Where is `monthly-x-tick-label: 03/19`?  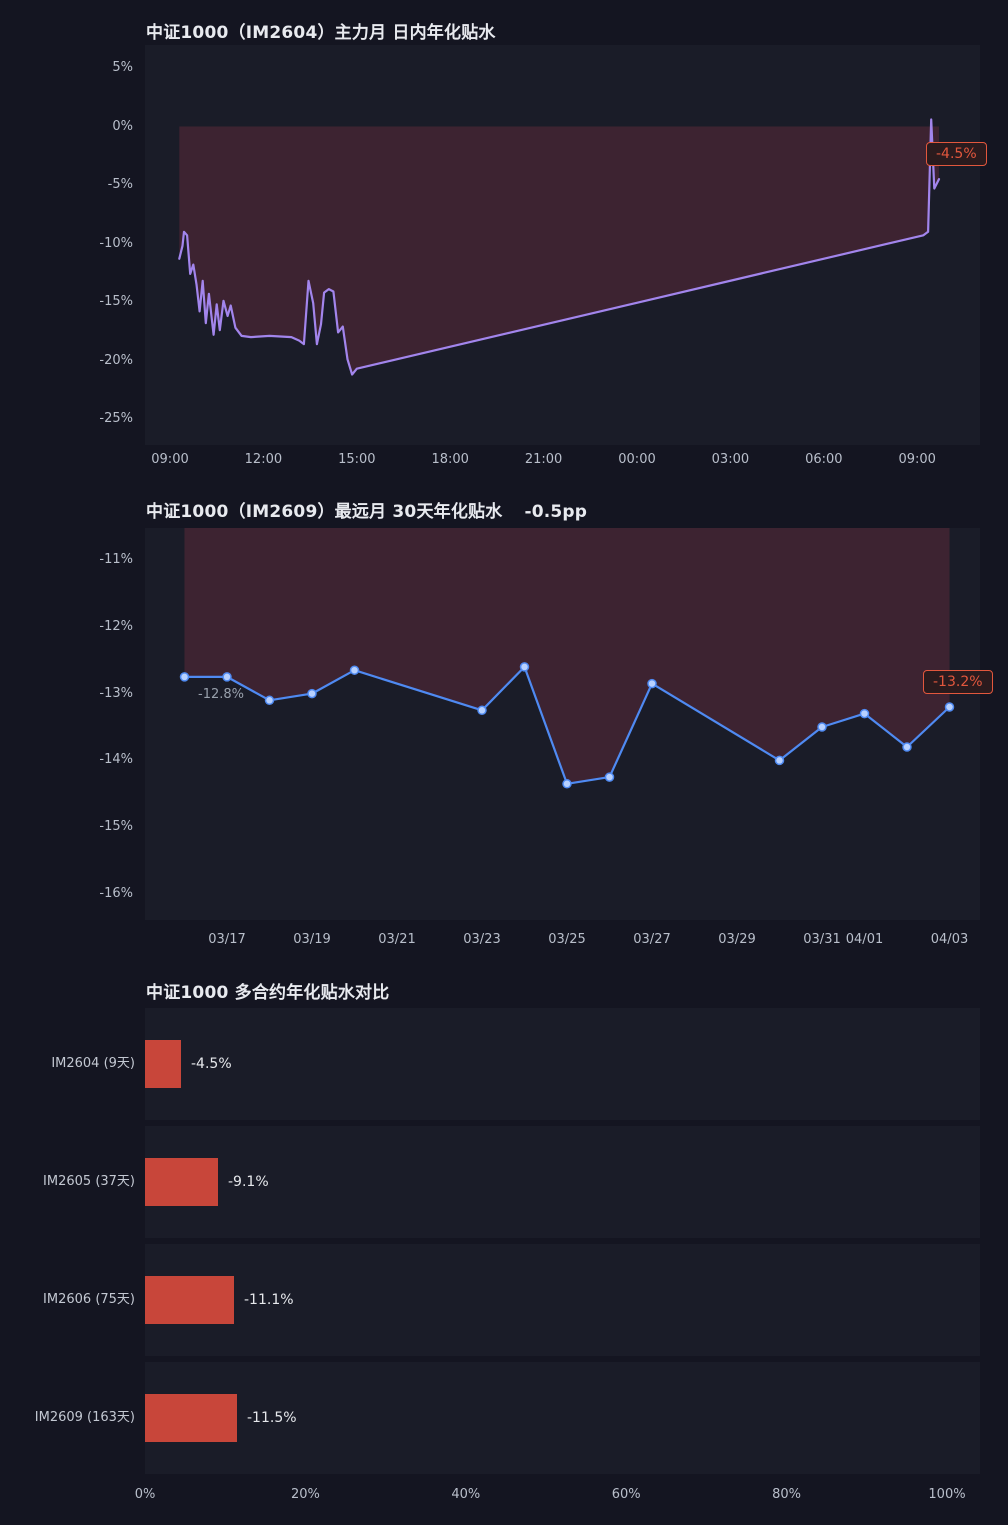 monthly-x-tick-label: 03/19 is located at coordinates (312, 939).